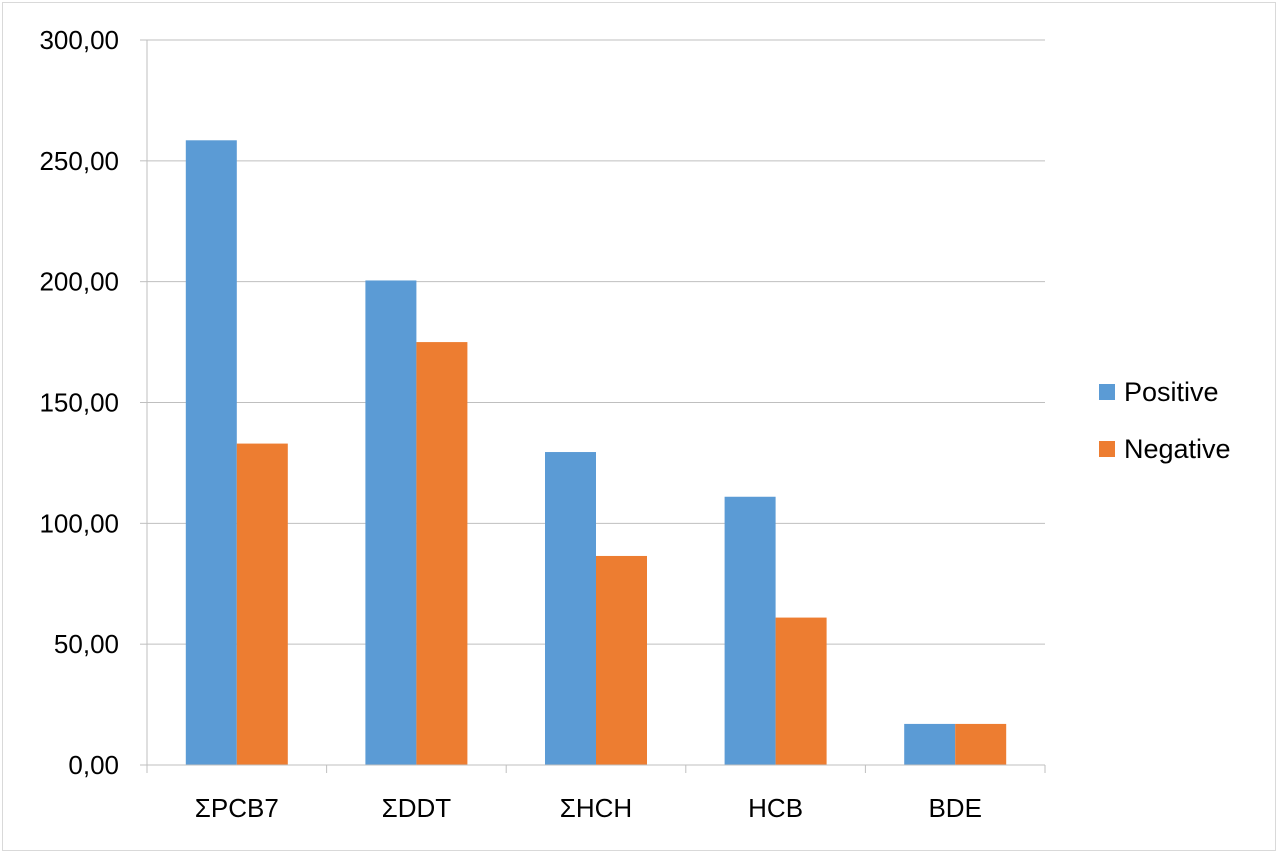 This screenshot has width=1280, height=857. I want to click on legend: Positive Negative, so click(1165, 420).